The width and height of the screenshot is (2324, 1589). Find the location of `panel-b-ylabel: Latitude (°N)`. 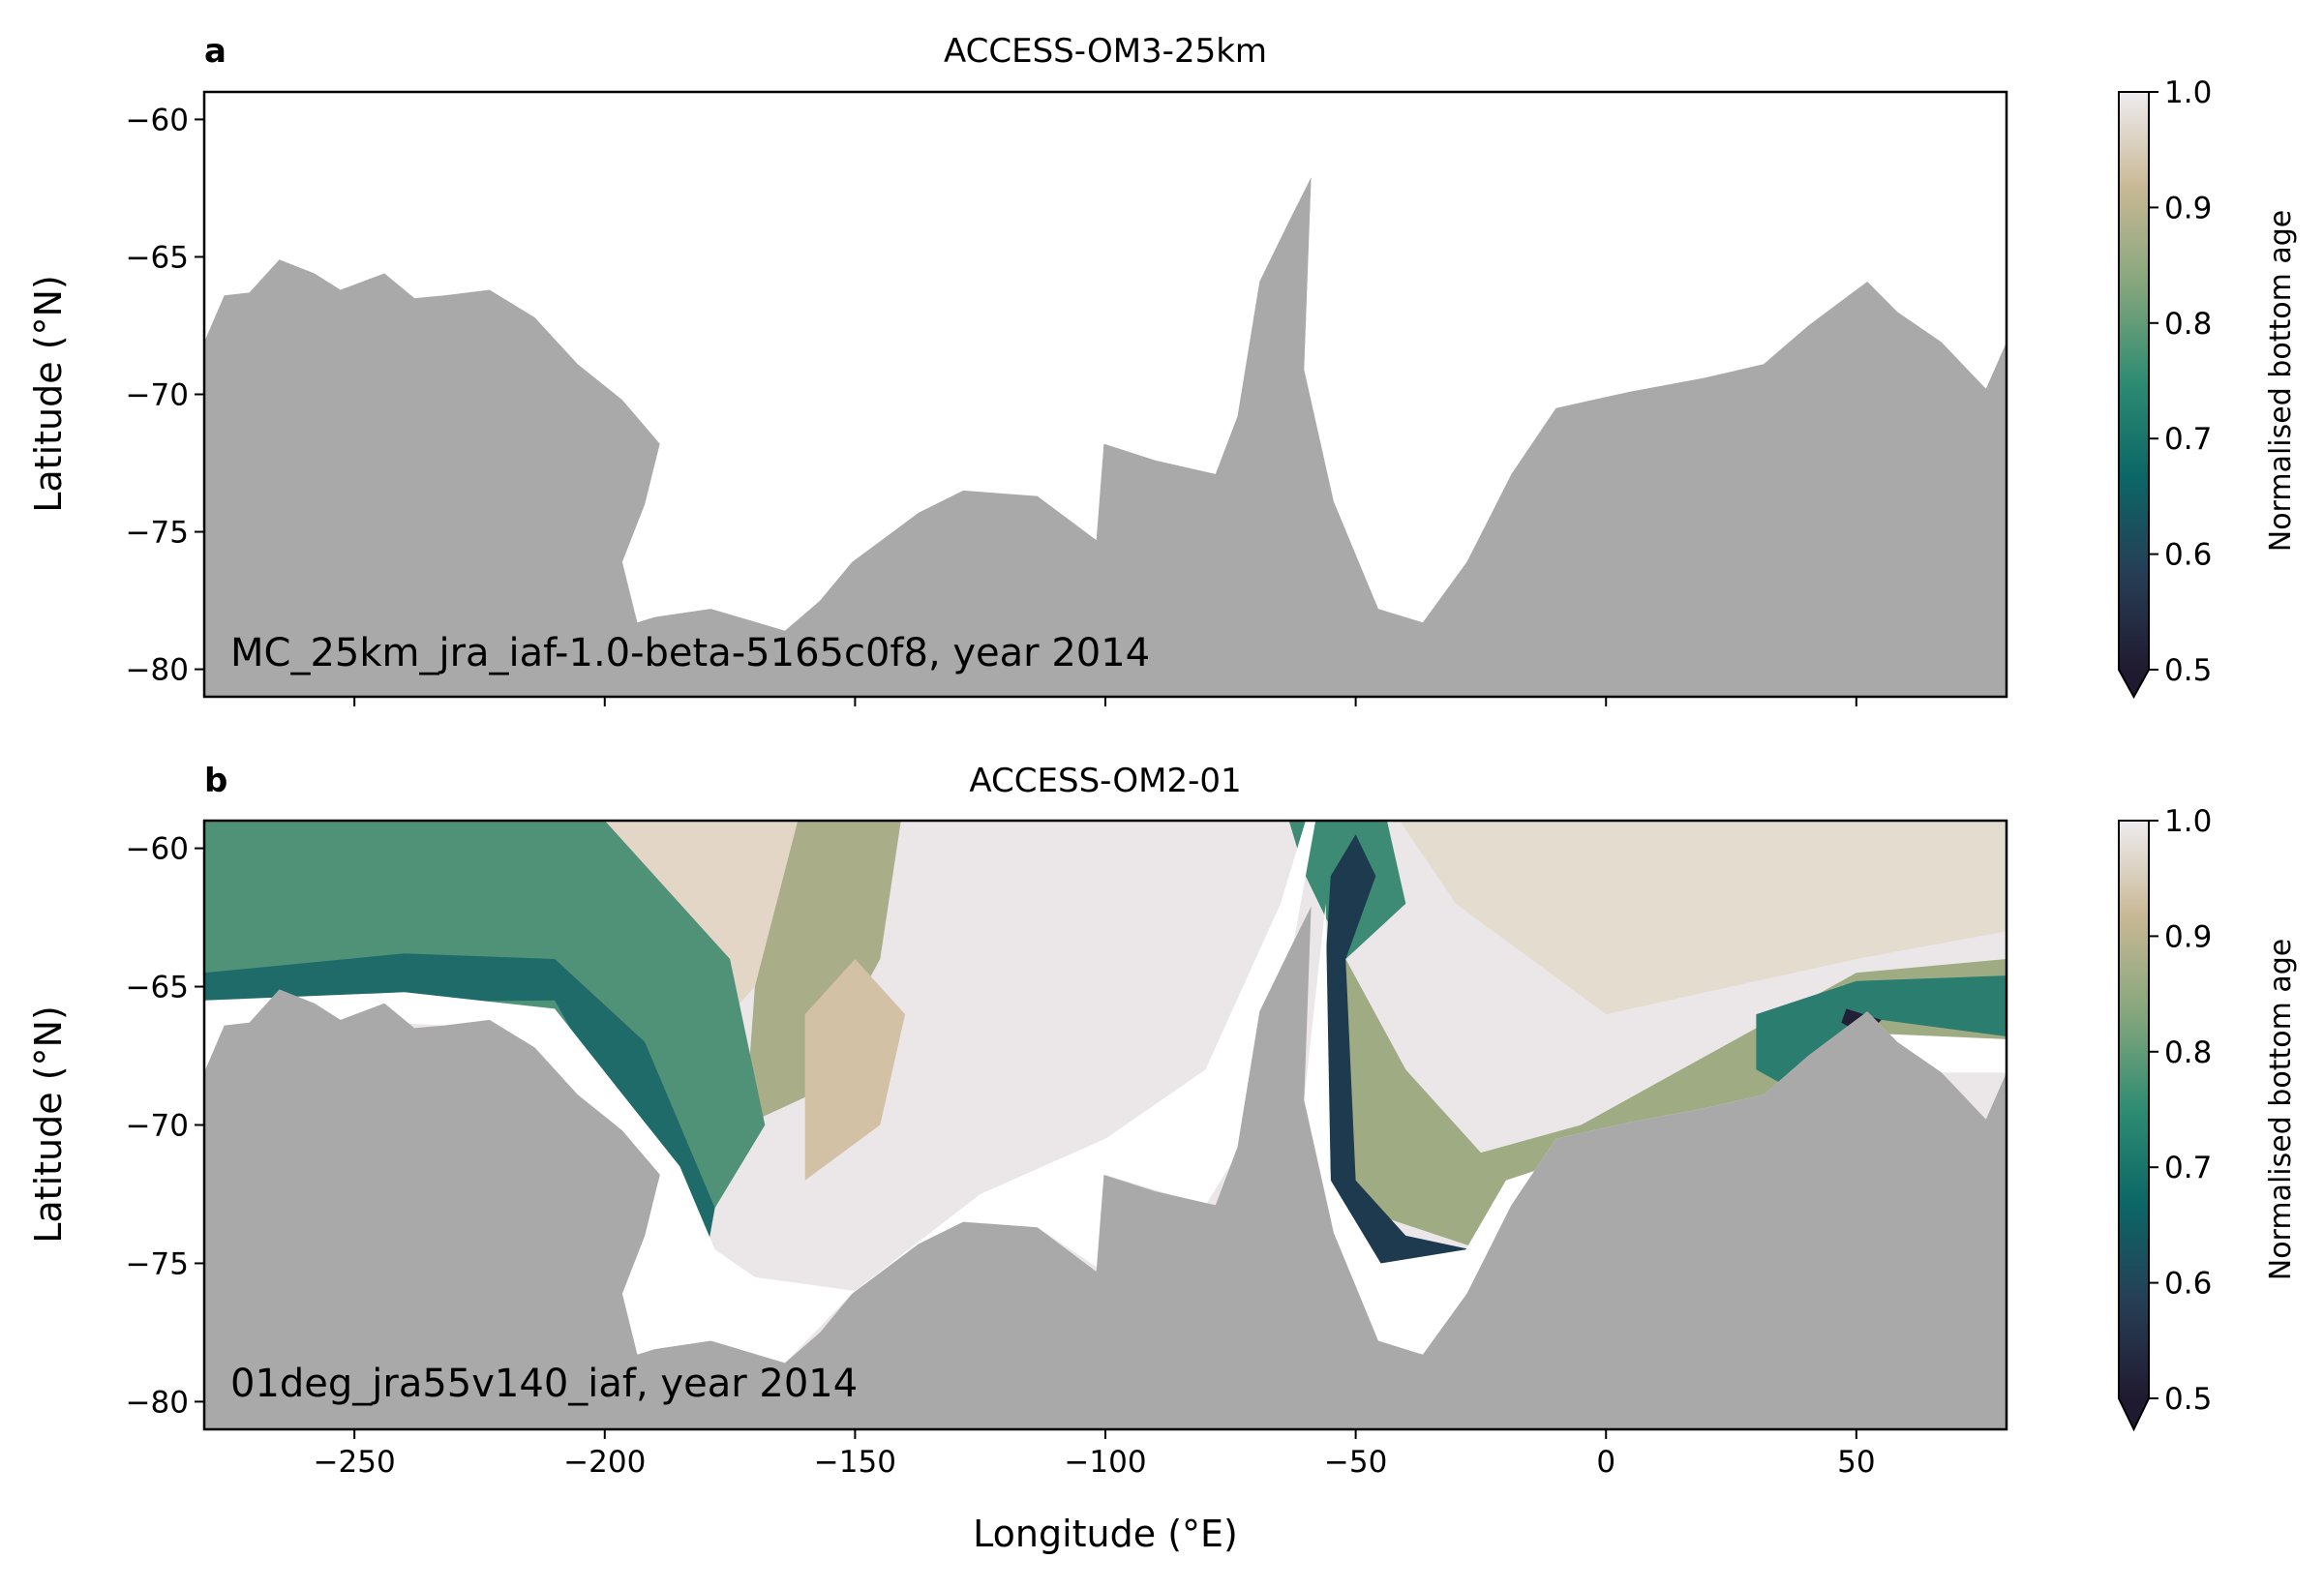

panel-b-ylabel: Latitude (°N) is located at coordinates (48, 1124).